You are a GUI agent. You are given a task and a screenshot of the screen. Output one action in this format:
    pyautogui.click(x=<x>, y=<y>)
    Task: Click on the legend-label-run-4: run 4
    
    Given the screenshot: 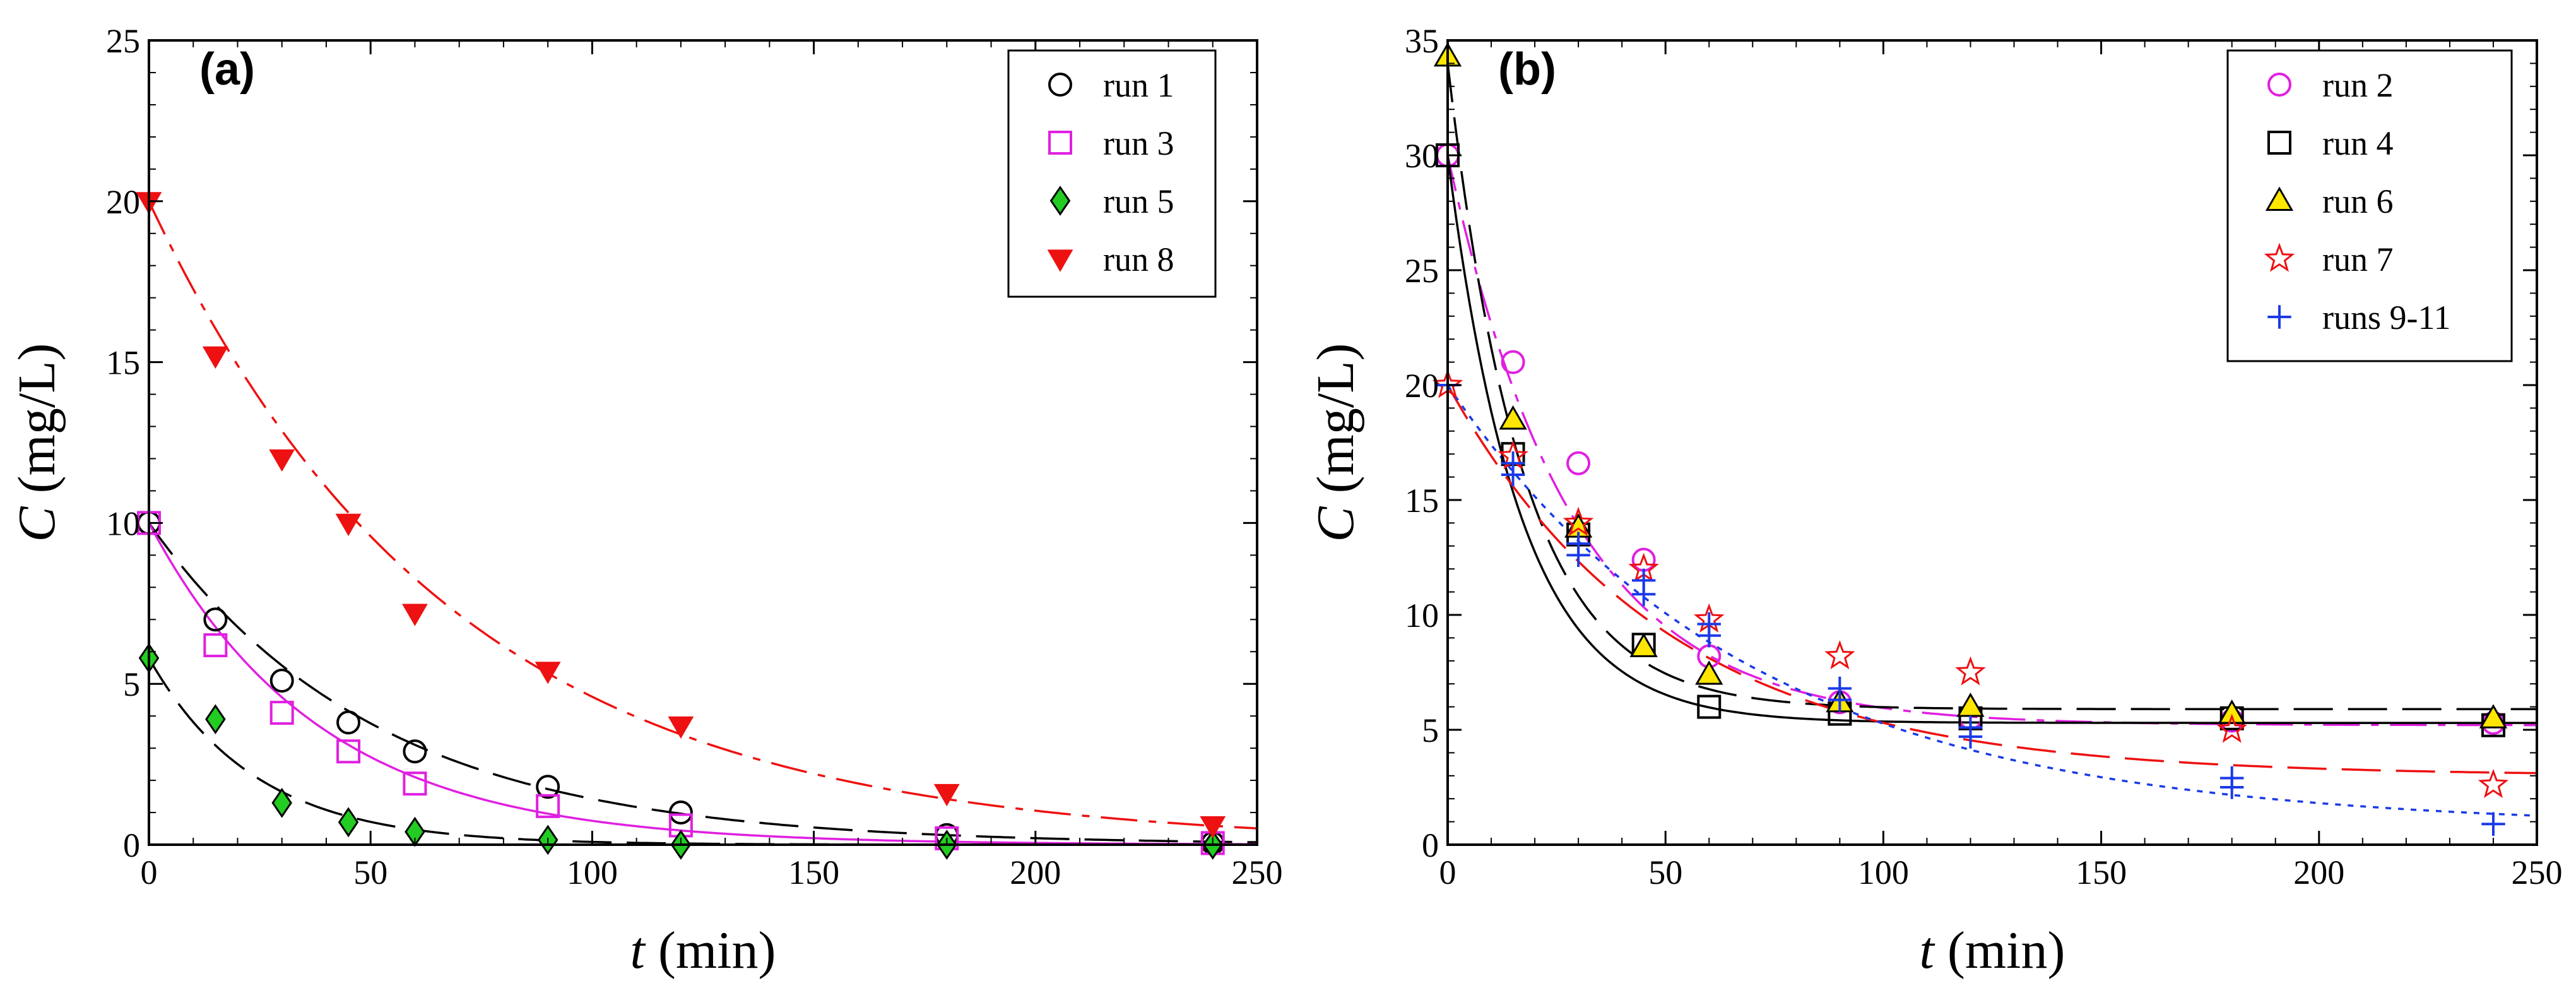 What is the action you would take?
    pyautogui.click(x=2357, y=143)
    